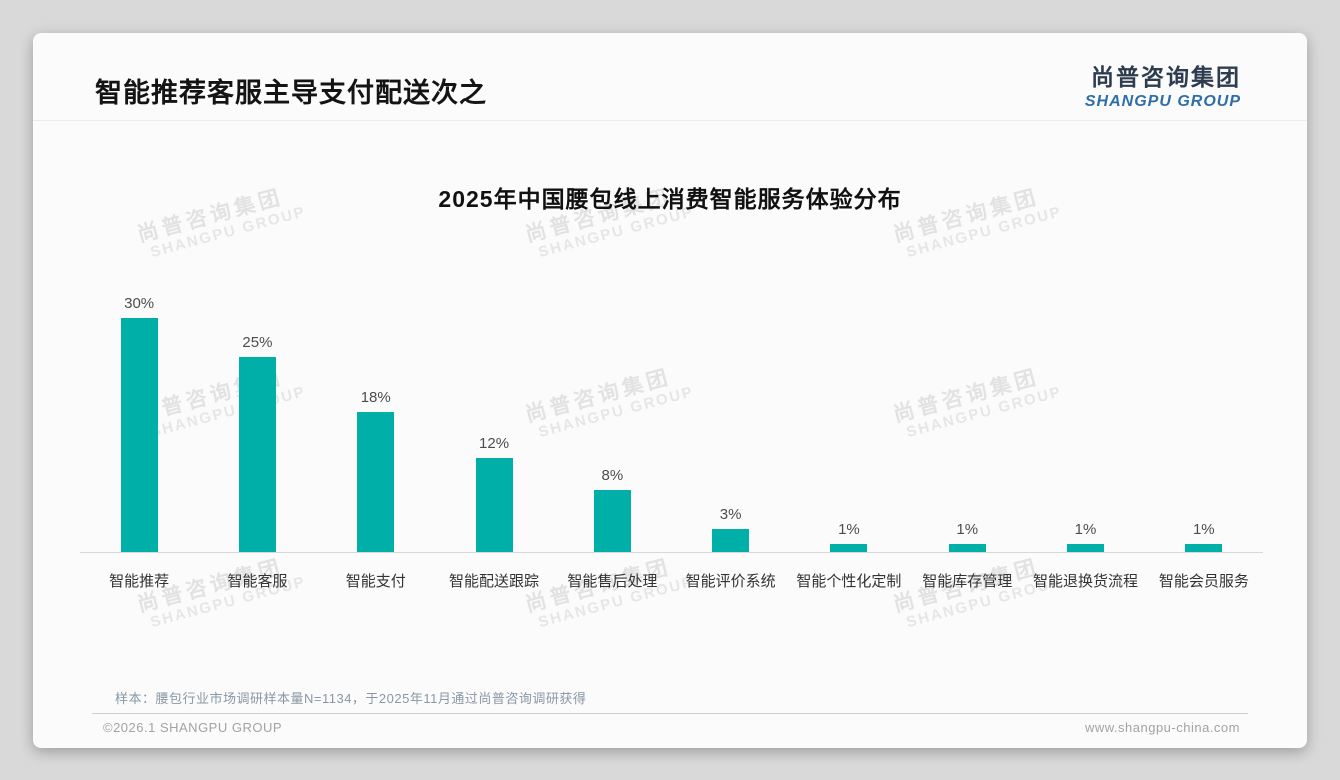 The image size is (1340, 780). Describe the element at coordinates (670, 199) in the screenshot. I see `chart-title: 2025年中国腰包线上消费智能服务体验分布` at that location.